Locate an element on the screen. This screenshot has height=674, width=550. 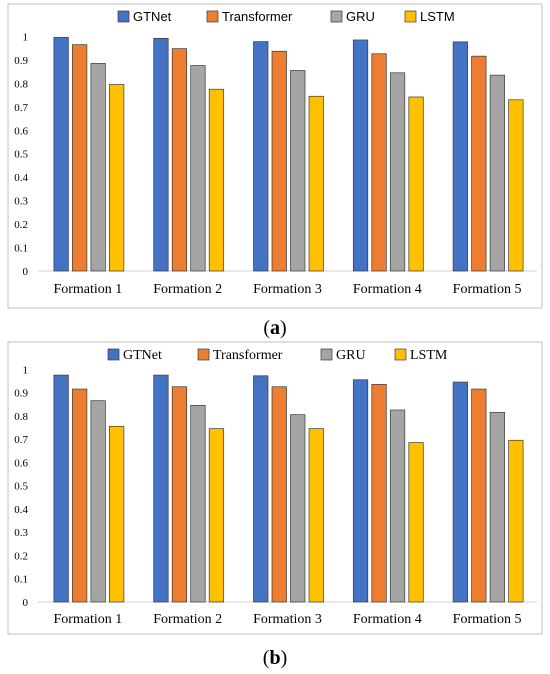
panel-a-category-label: Formation 2 is located at coordinates (187, 289).